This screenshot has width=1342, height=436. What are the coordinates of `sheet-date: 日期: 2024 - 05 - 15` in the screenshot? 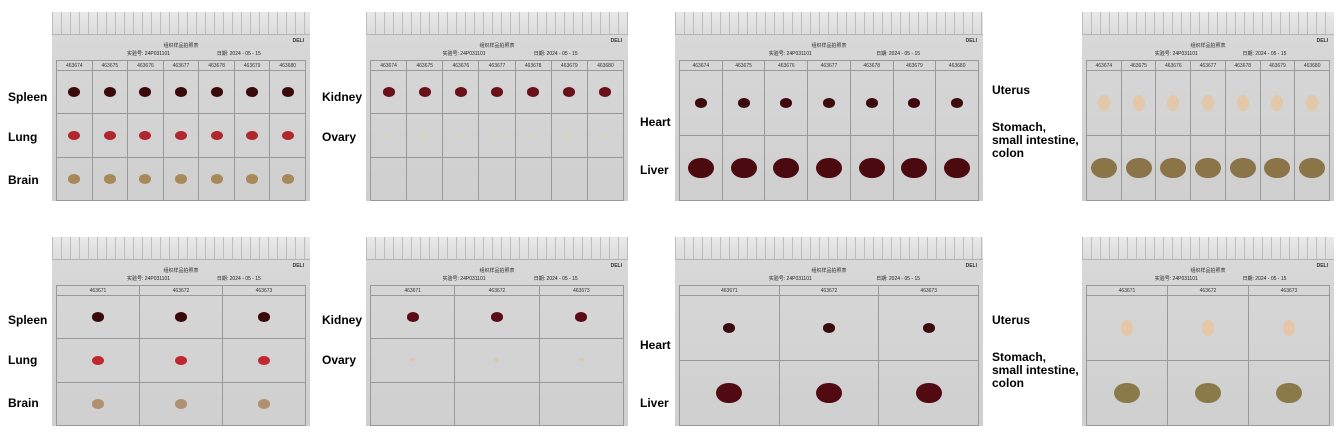 It's located at (238, 279).